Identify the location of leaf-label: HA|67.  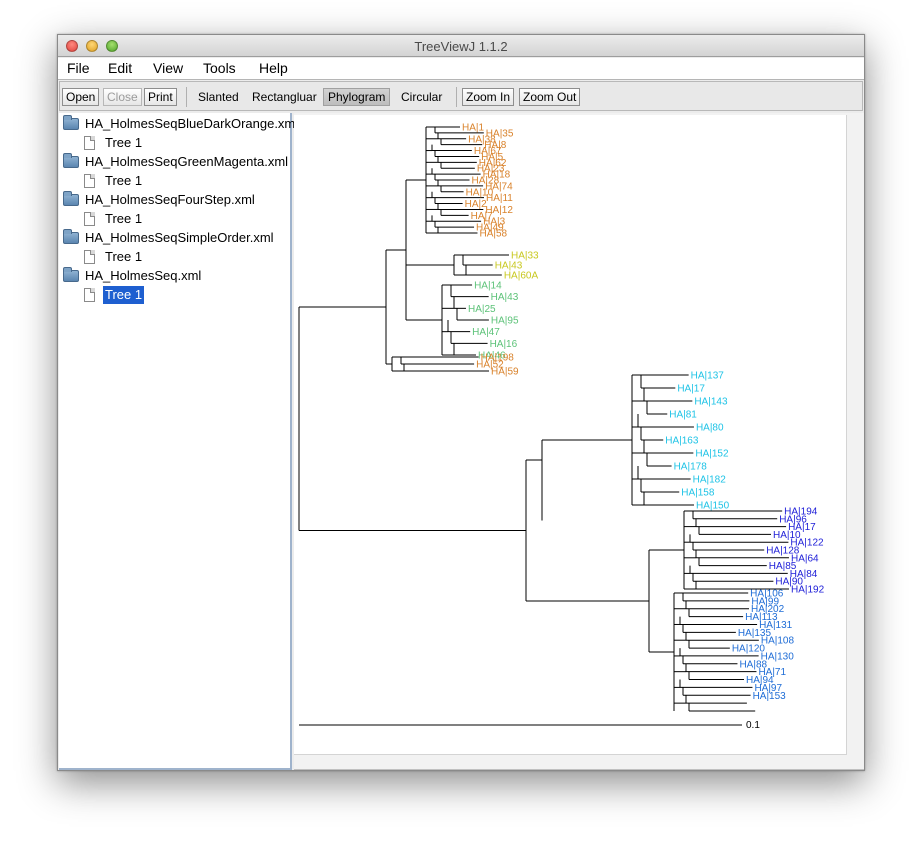
(488, 151).